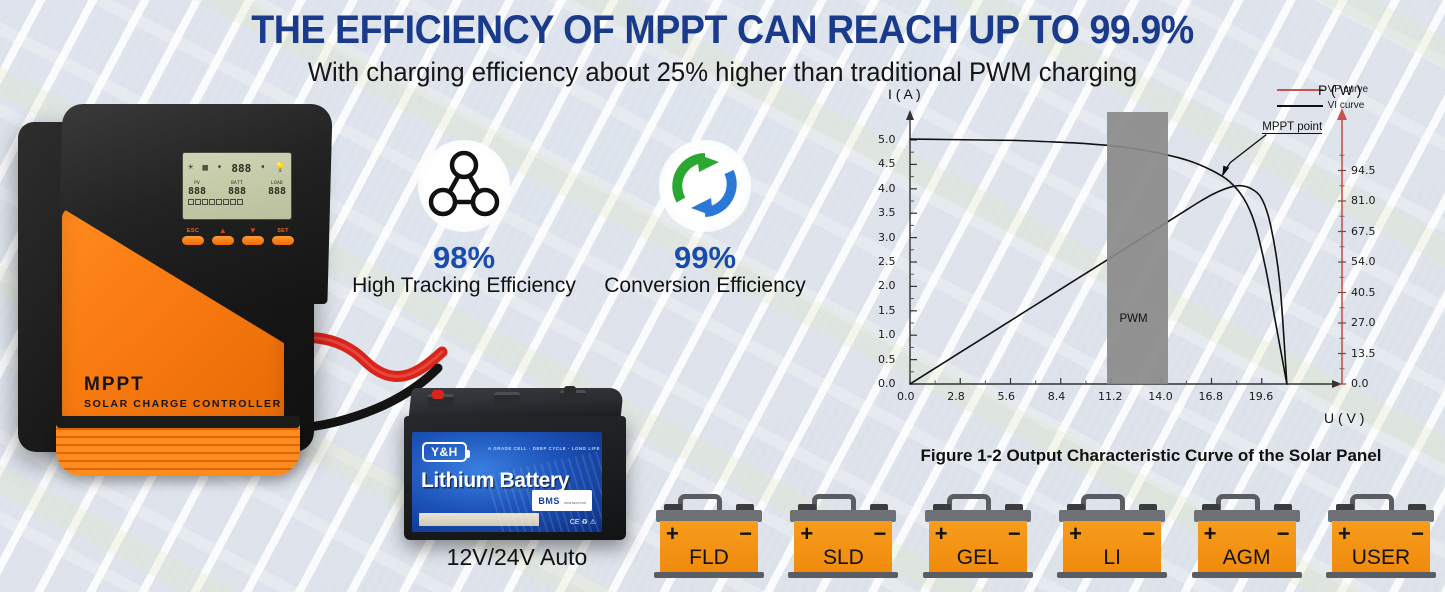 The image size is (1445, 592). I want to click on y-tick-2: 1.0, so click(887, 335).